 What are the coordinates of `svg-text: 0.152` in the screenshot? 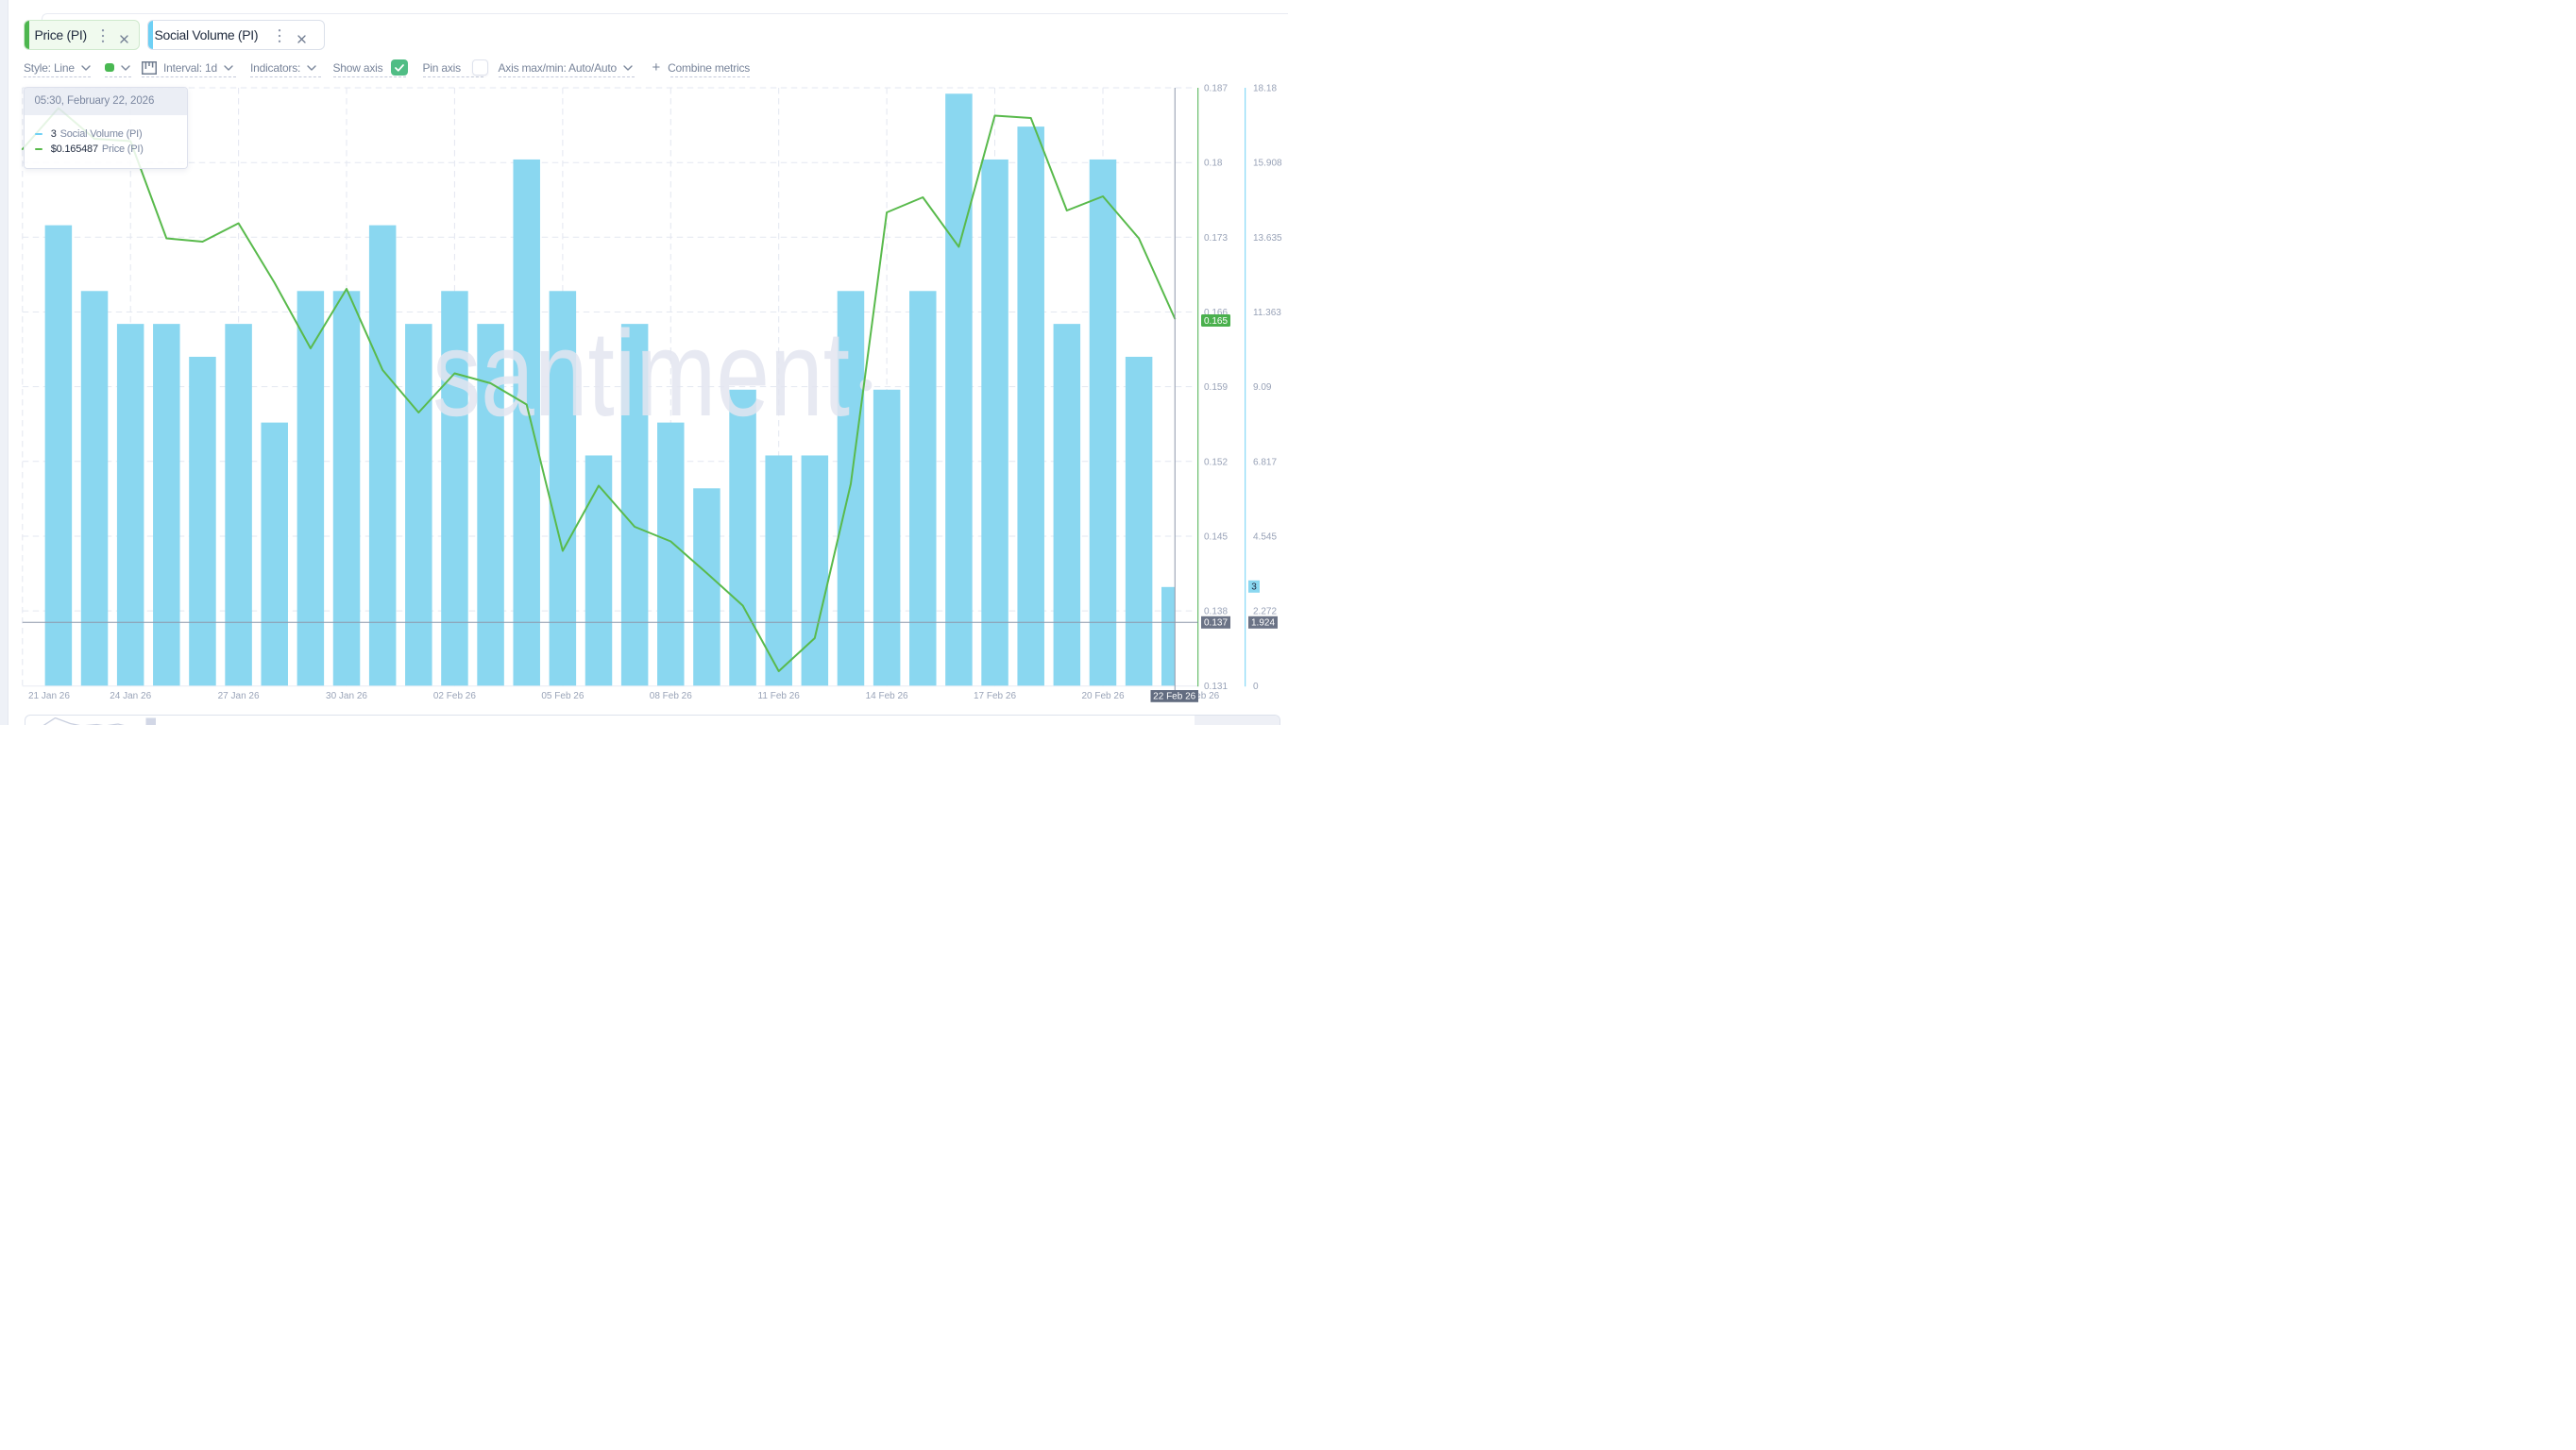 It's located at (1216, 462).